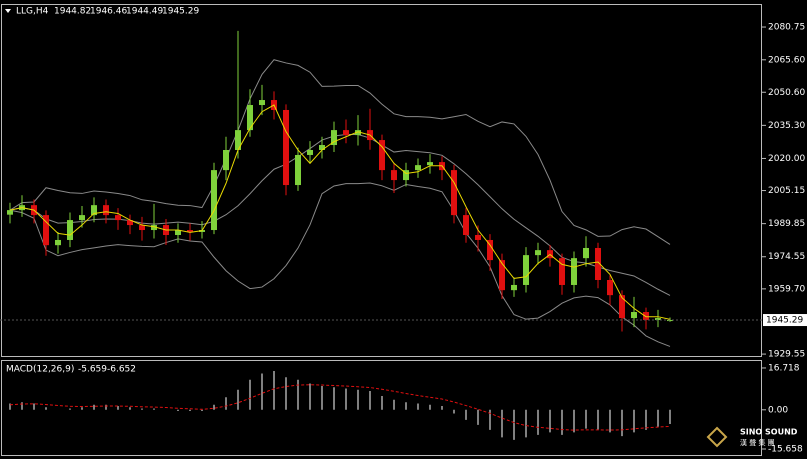  I want to click on y-tick-label: 1989.85, so click(786, 224).